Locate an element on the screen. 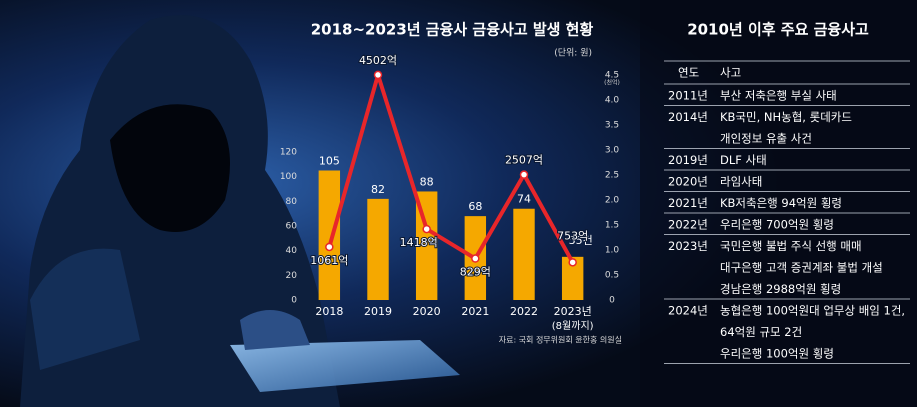  y-tick-label: 20 is located at coordinates (292, 276).